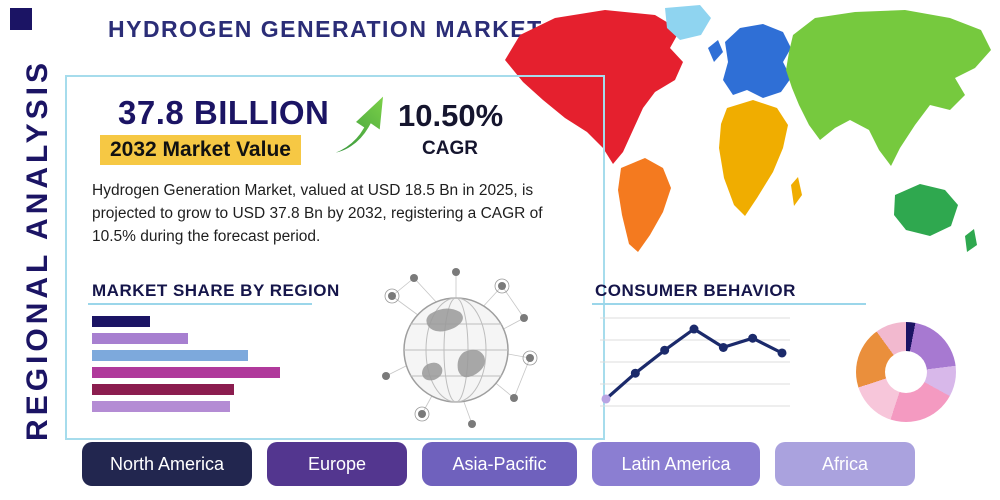 Image resolution: width=1000 pixels, height=500 pixels. I want to click on side-title-wrap: REGIONAL ANALYSIS, so click(38, 250).